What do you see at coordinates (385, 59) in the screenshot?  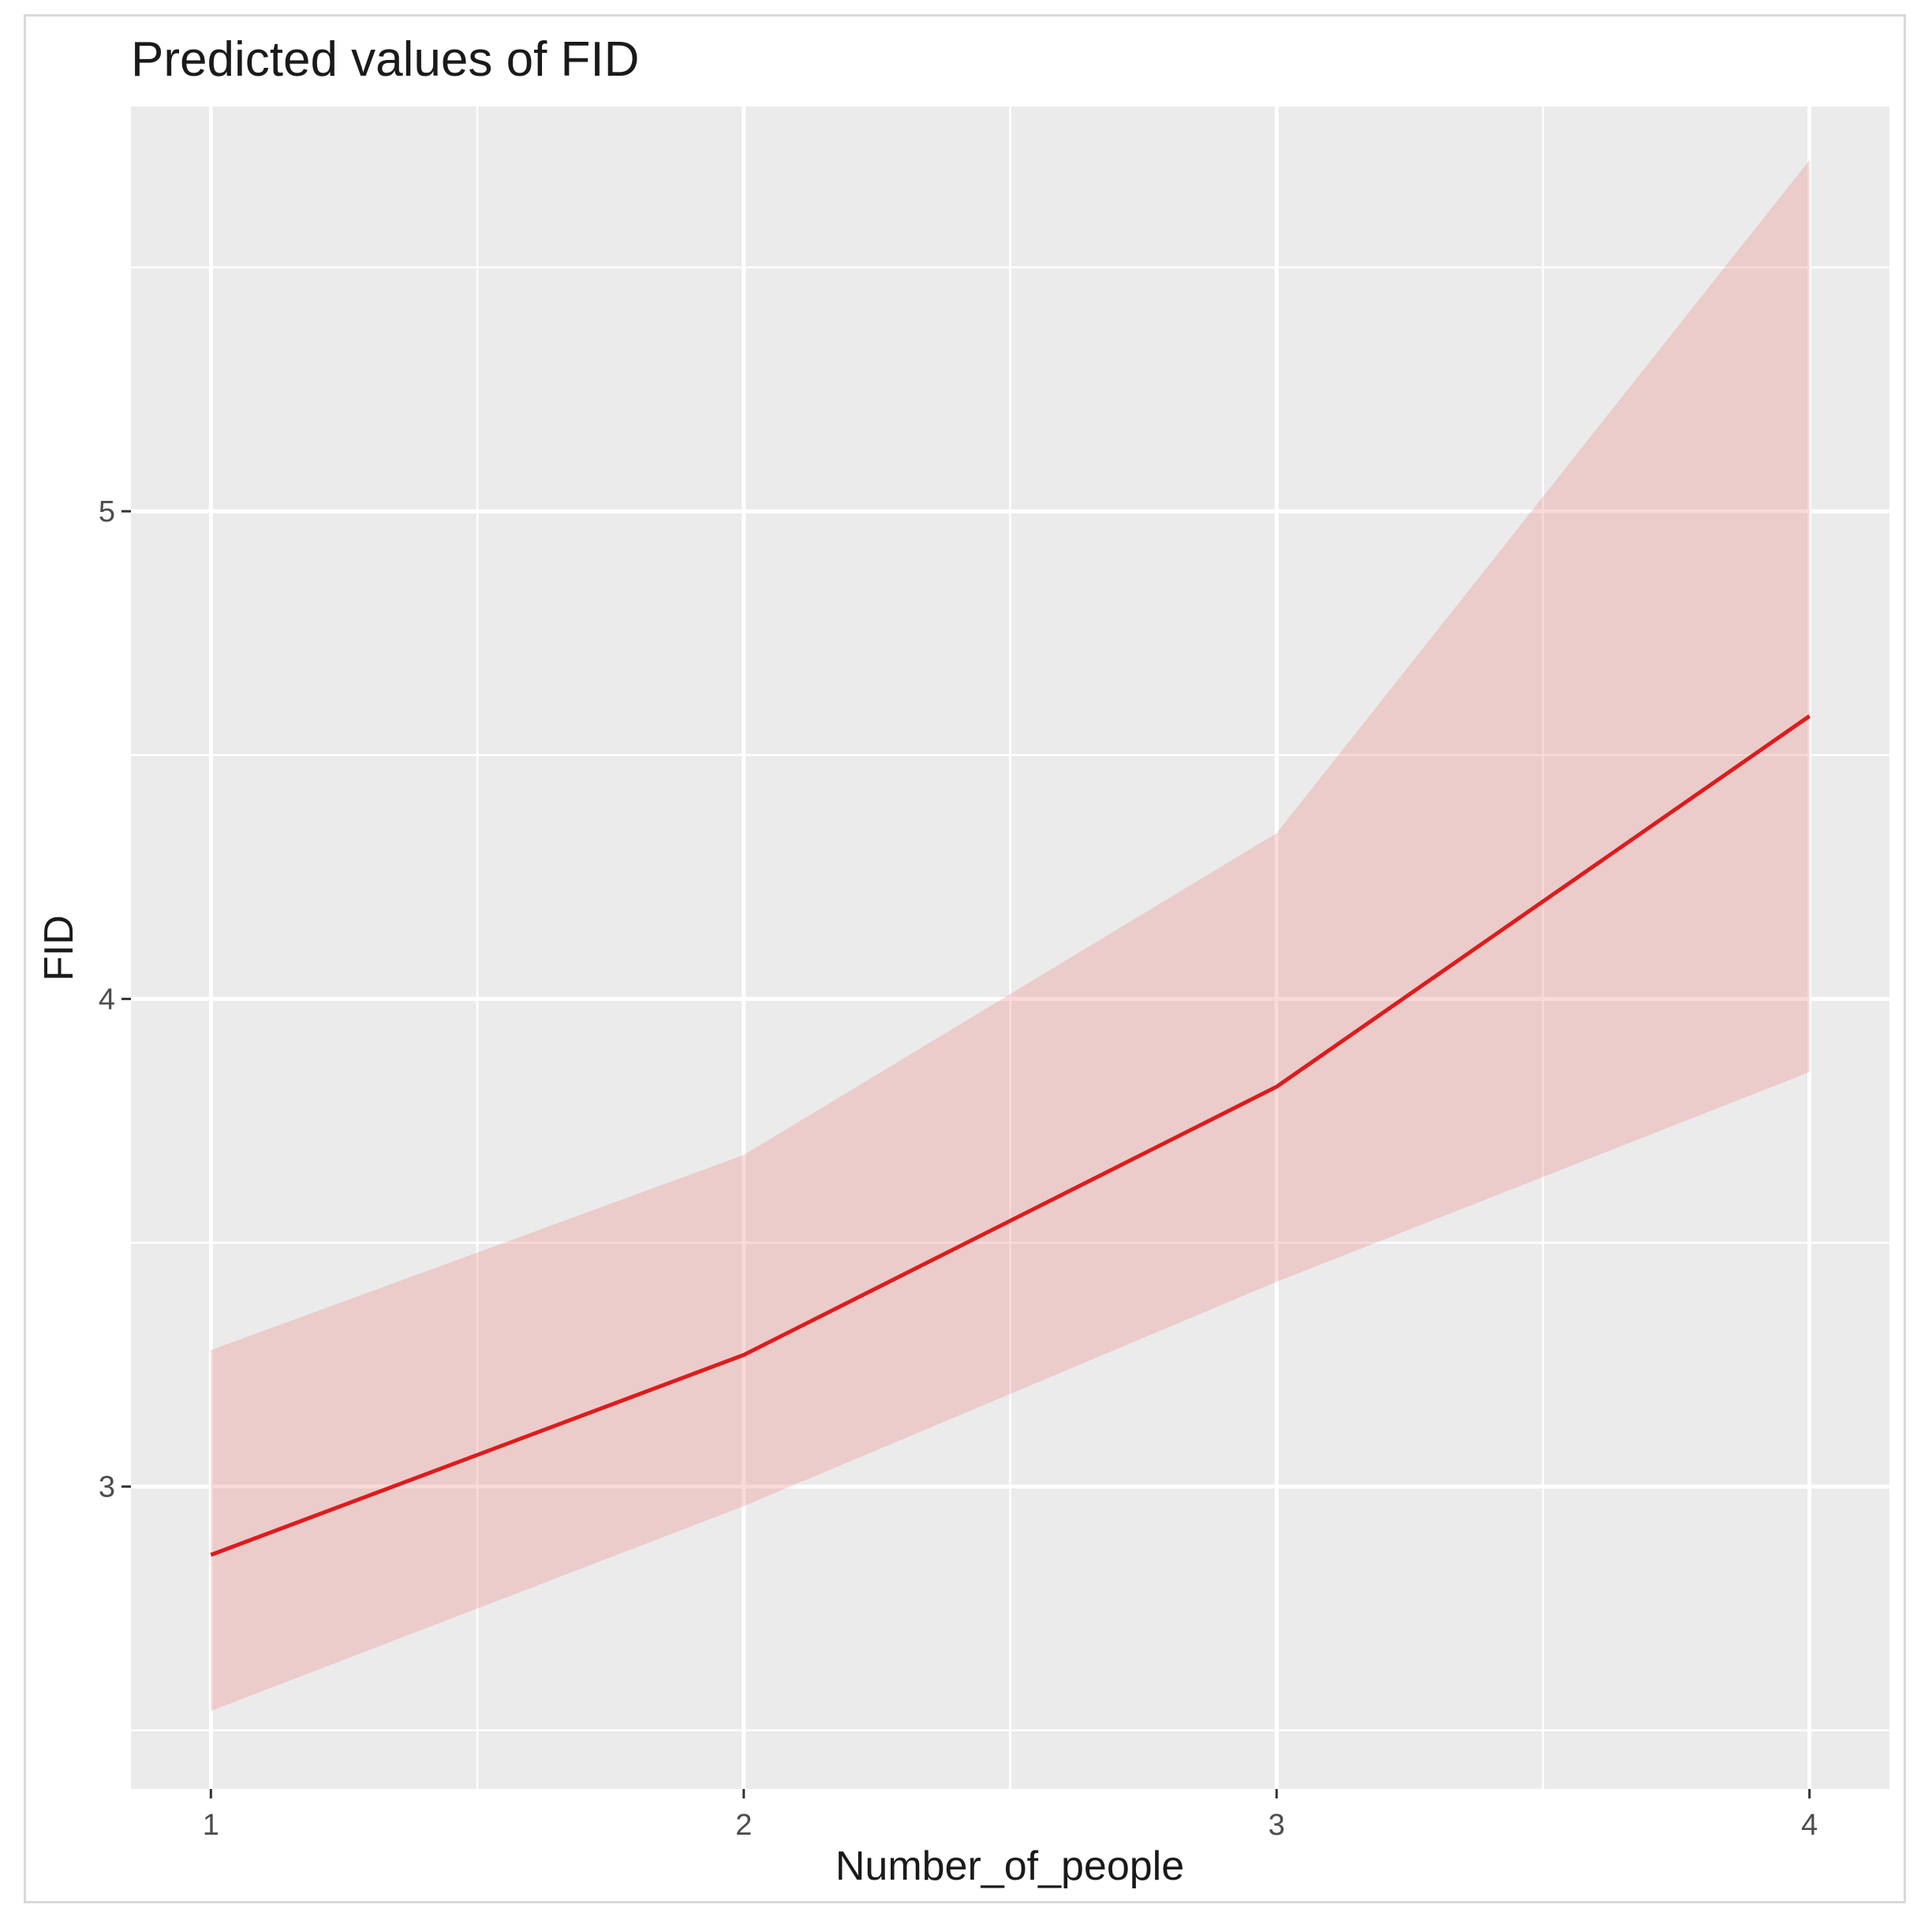 I see `chart-title: Predicted values of FID` at bounding box center [385, 59].